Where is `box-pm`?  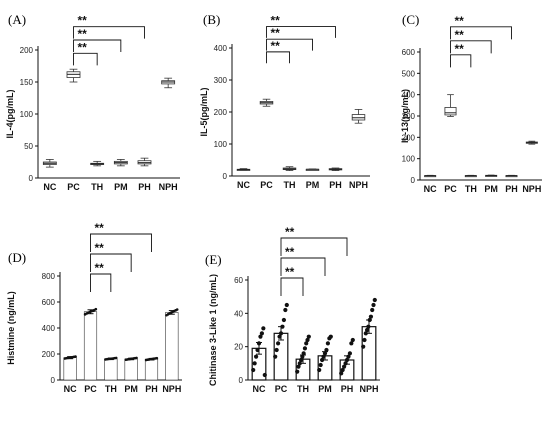
box-pm is located at coordinates (491, 175).